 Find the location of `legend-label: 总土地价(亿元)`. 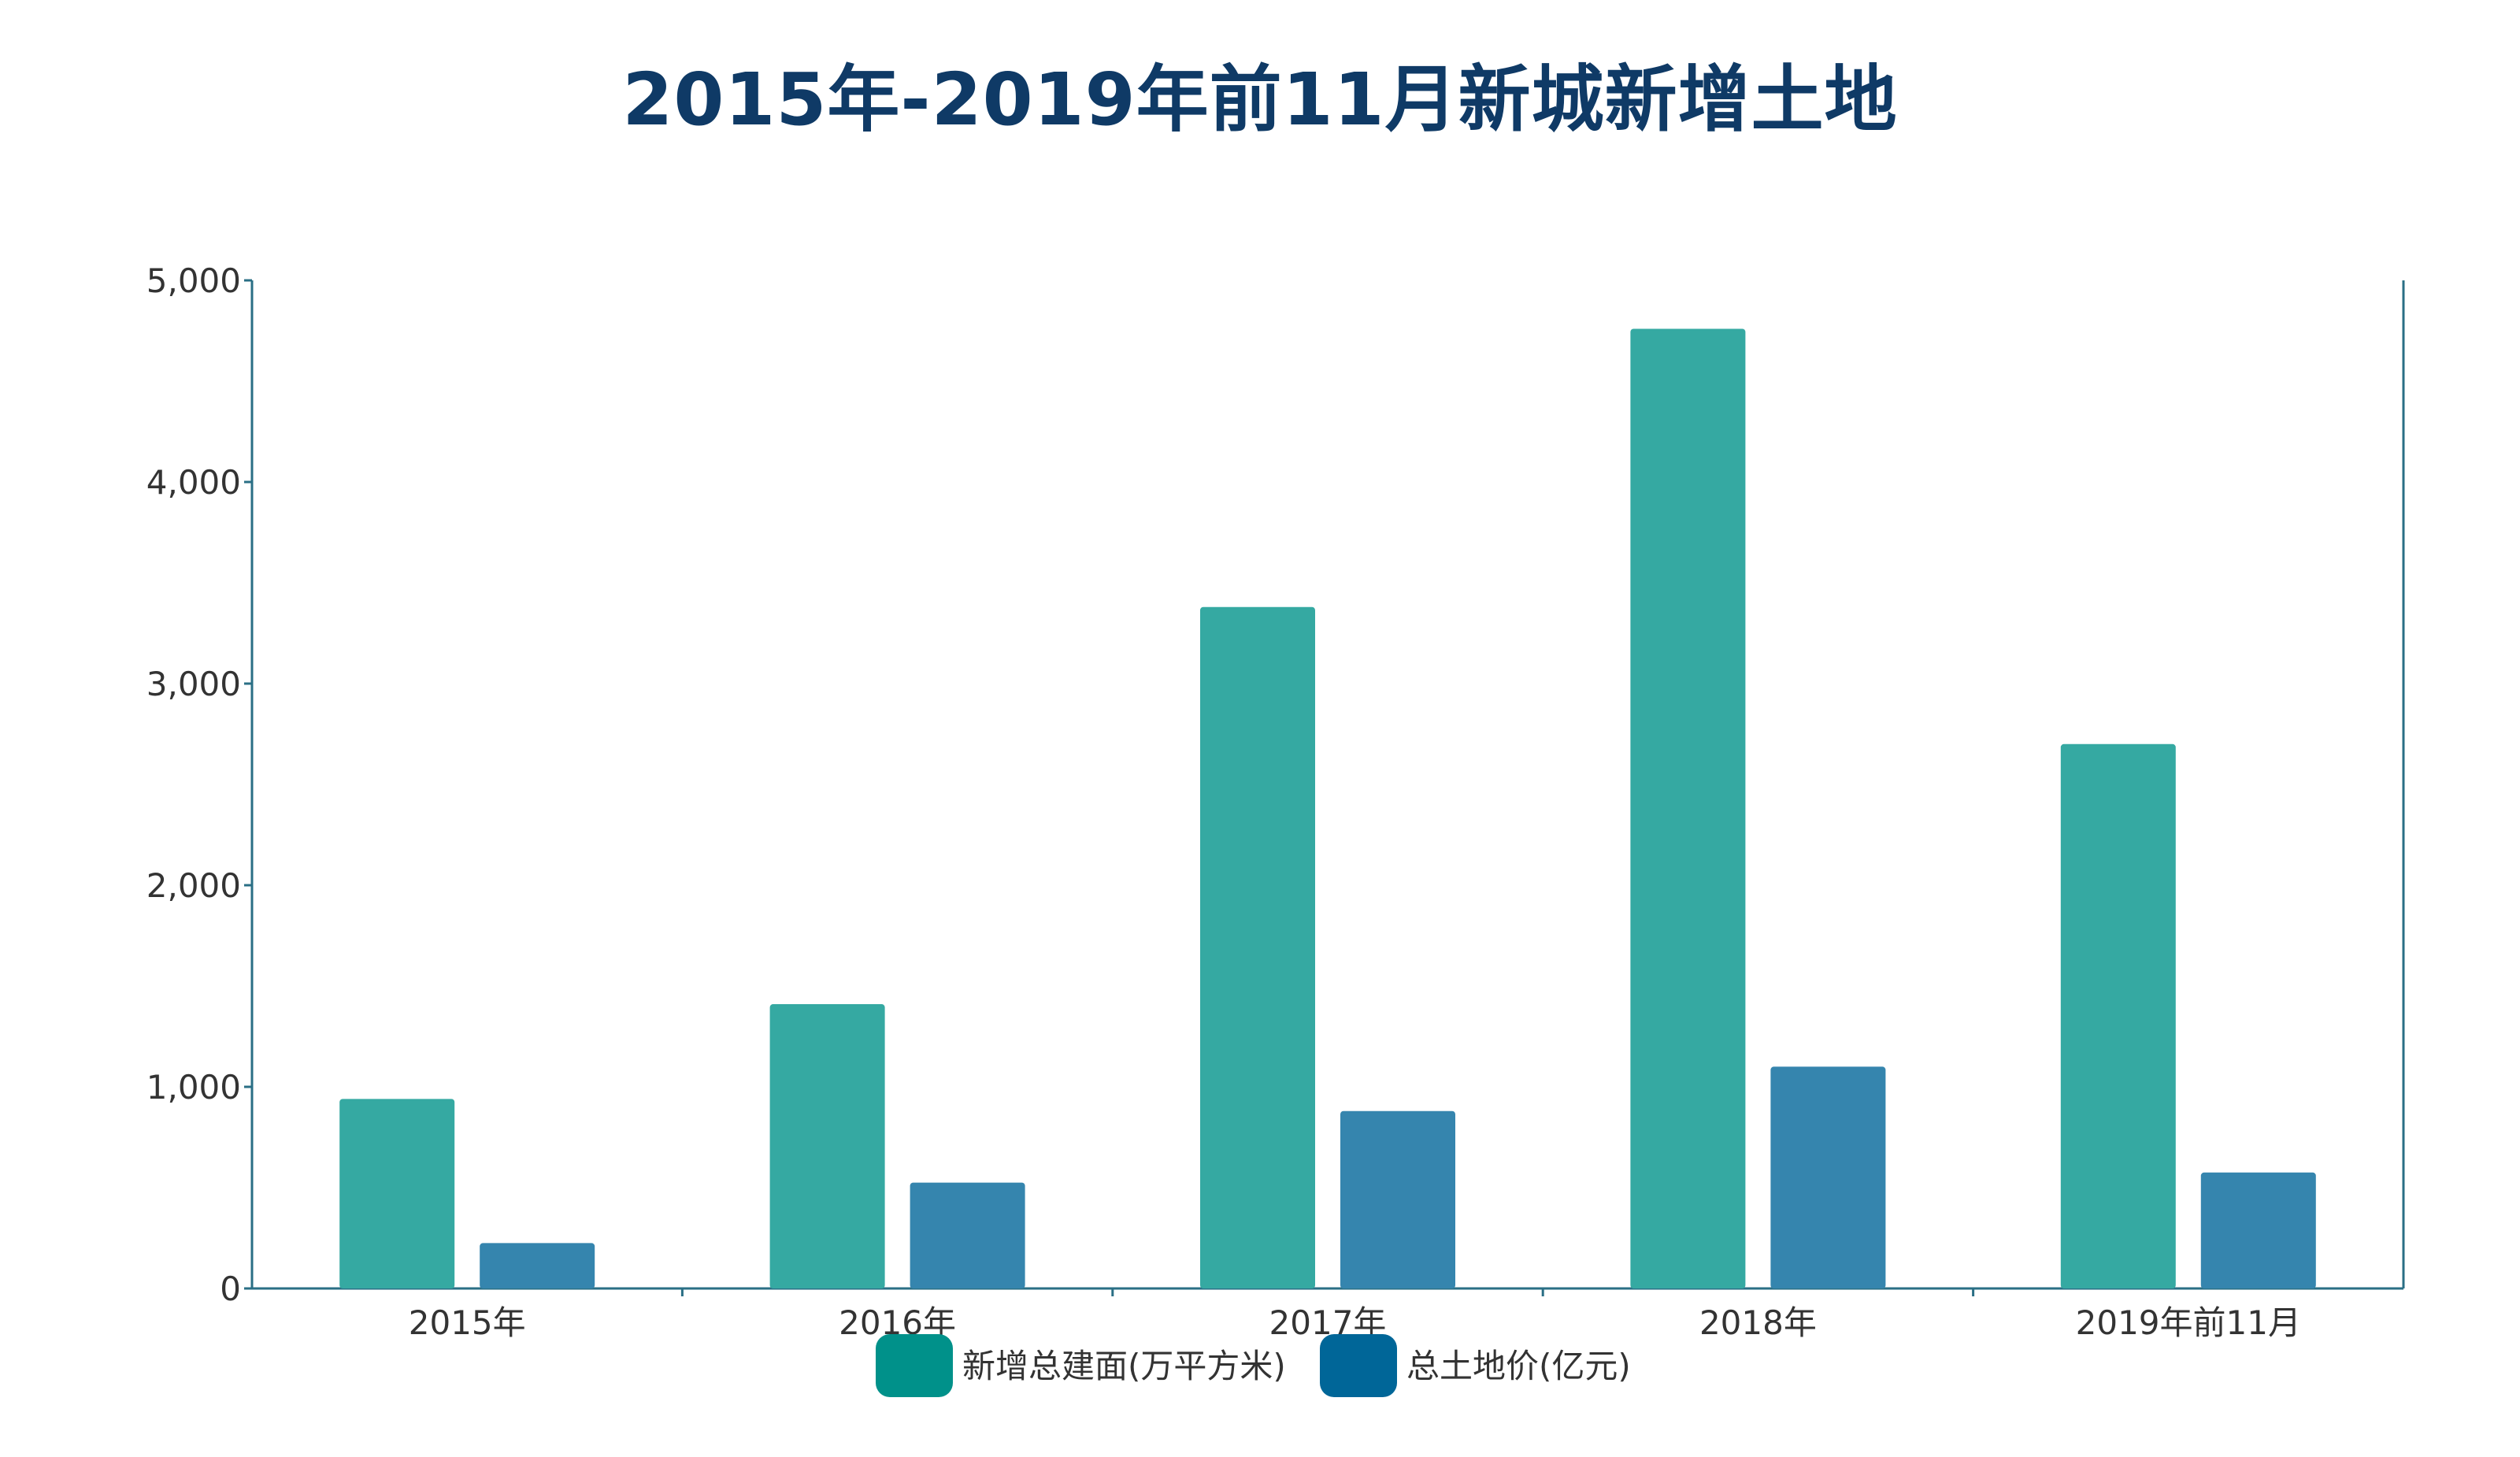

legend-label: 总土地价(亿元) is located at coordinates (1518, 1366).